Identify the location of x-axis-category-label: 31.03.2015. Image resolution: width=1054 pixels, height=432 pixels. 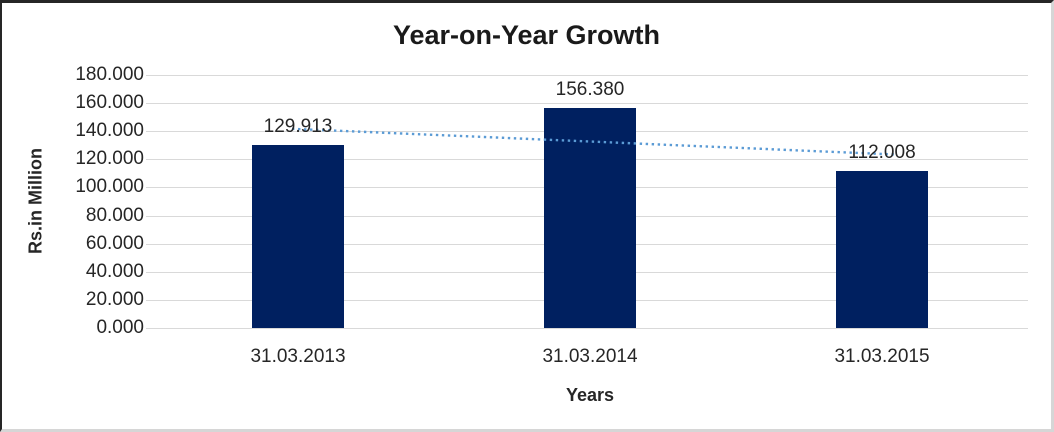
(882, 356).